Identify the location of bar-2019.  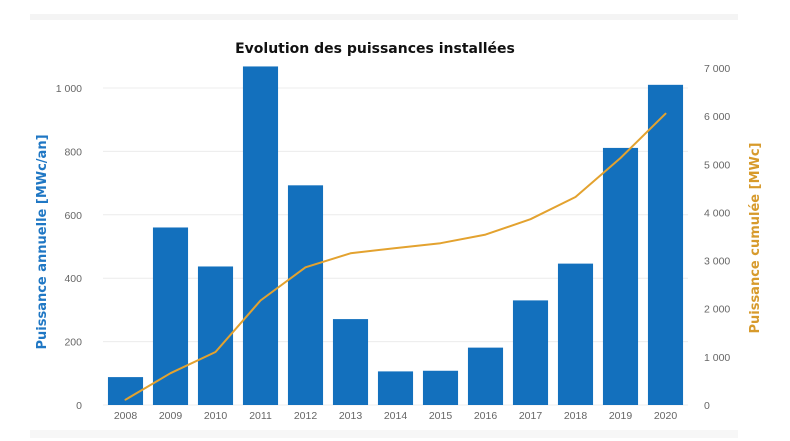
(620, 276).